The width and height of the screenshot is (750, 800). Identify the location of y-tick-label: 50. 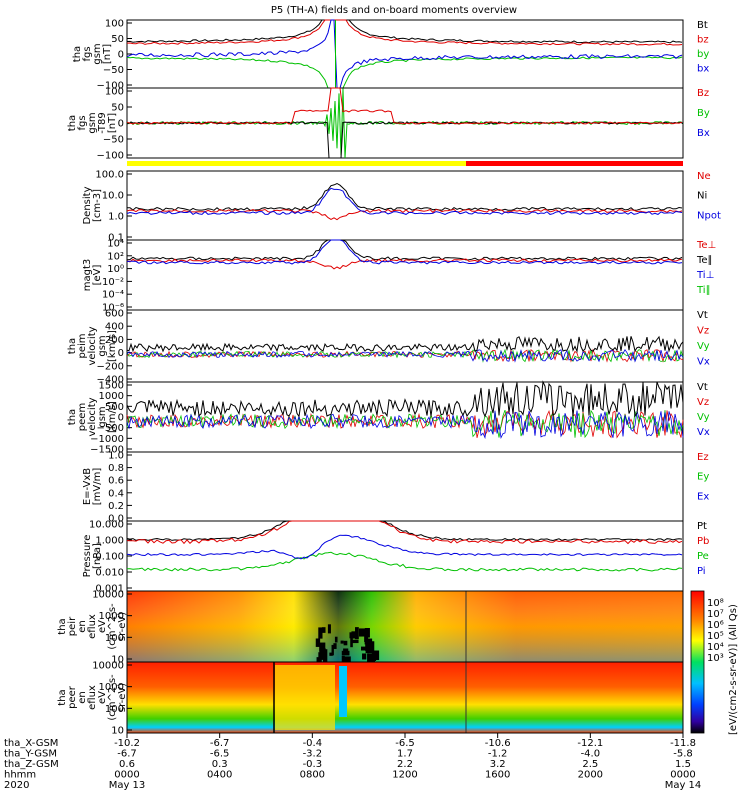
(117, 39).